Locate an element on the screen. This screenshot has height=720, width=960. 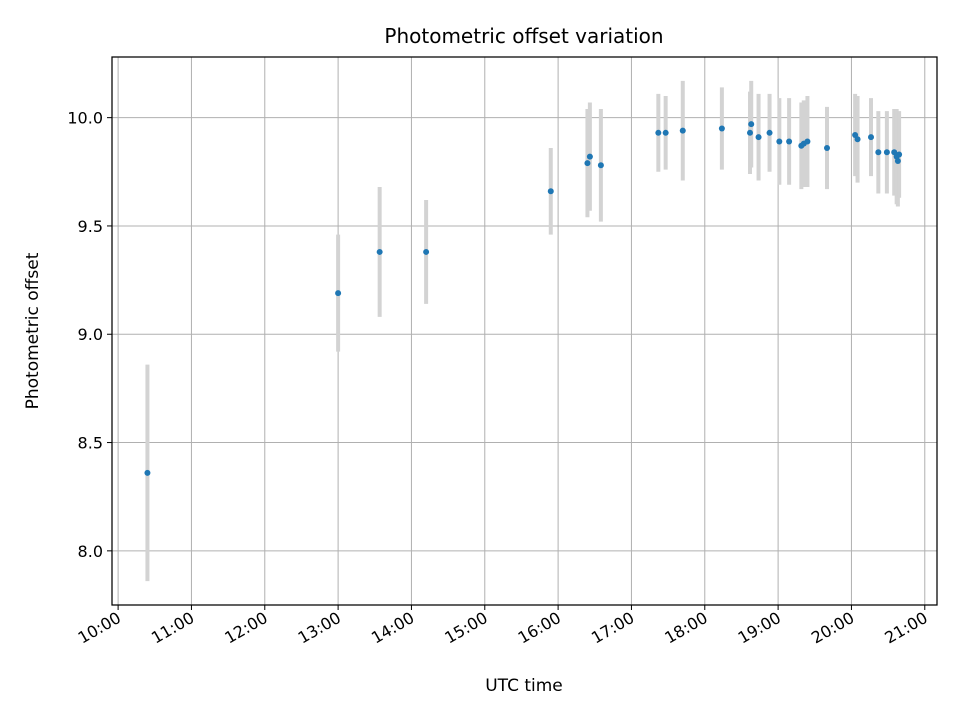
y-tick-label: 9.0 is located at coordinates (90, 334).